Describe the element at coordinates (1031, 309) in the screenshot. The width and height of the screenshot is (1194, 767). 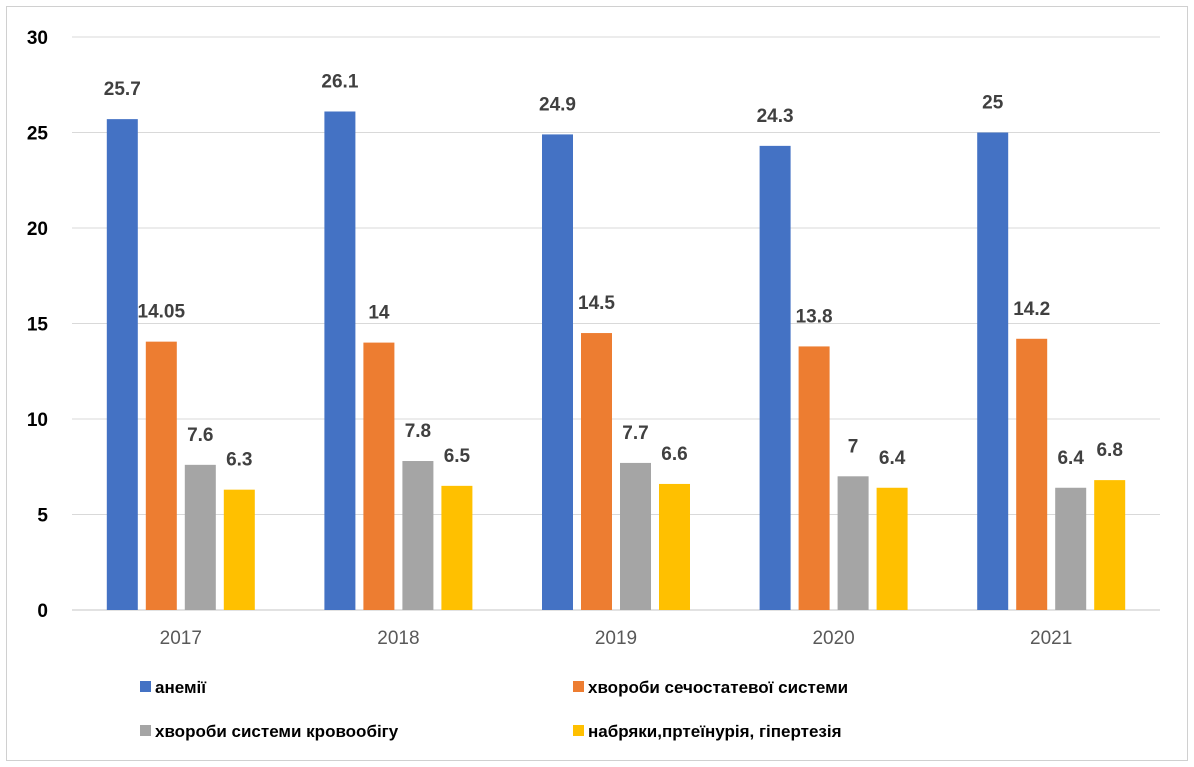
I see `data-label: 14.2` at that location.